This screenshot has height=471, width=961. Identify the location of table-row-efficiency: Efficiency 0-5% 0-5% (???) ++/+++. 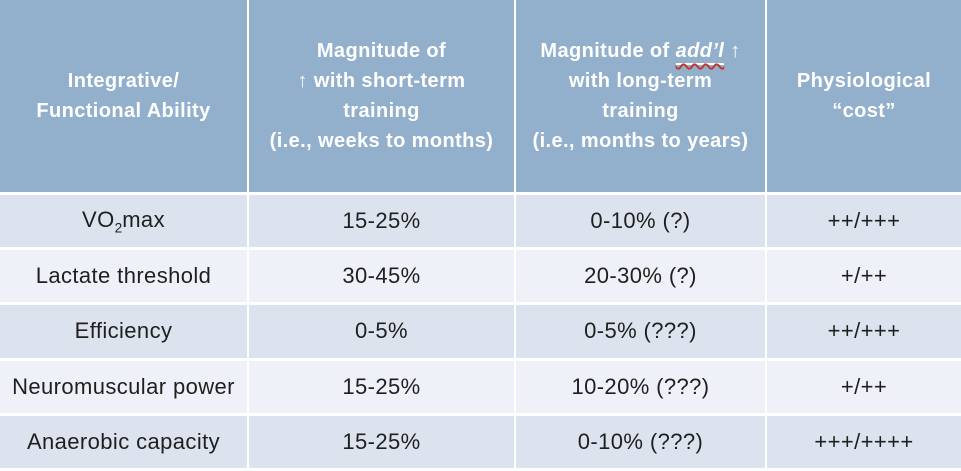
(480, 333).